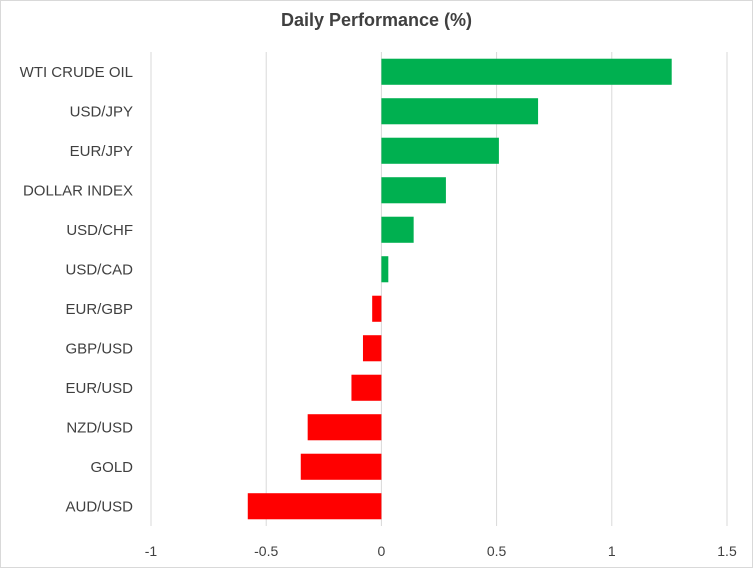 This screenshot has height=568, width=753. What do you see at coordinates (111, 467) in the screenshot?
I see `category-label: GOLD` at bounding box center [111, 467].